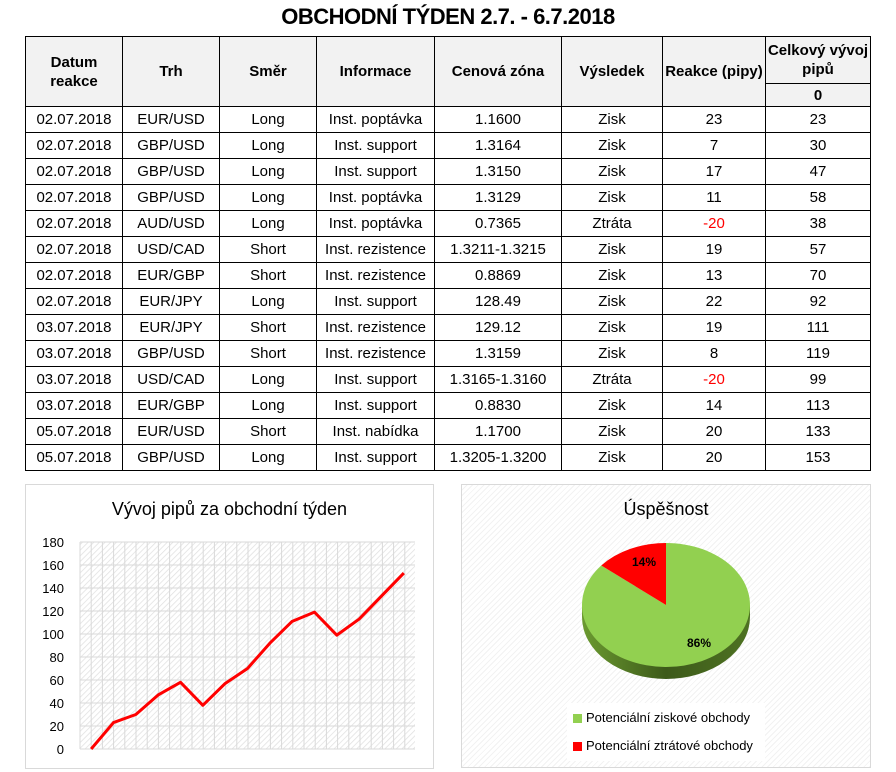 The width and height of the screenshot is (896, 772). What do you see at coordinates (53, 565) in the screenshot?
I see `y-tick-label: 160` at bounding box center [53, 565].